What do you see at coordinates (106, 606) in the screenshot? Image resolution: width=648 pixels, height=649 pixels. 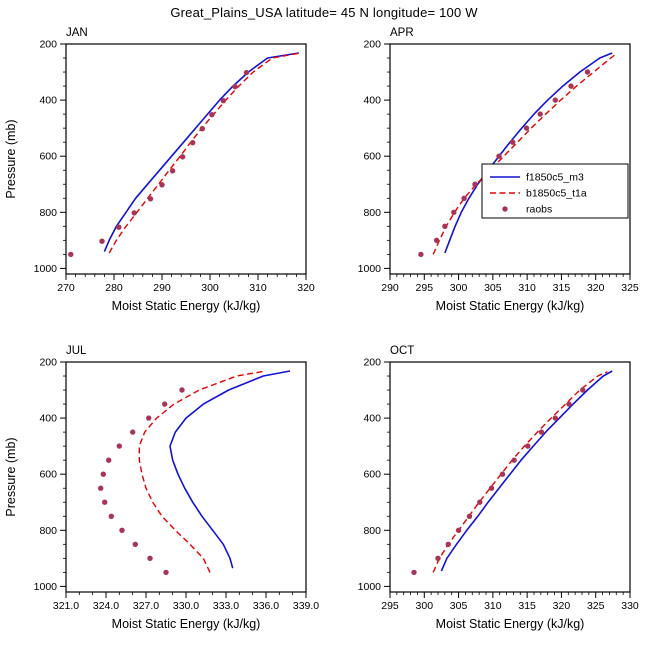 I see `x-tick-label: 324.0` at bounding box center [106, 606].